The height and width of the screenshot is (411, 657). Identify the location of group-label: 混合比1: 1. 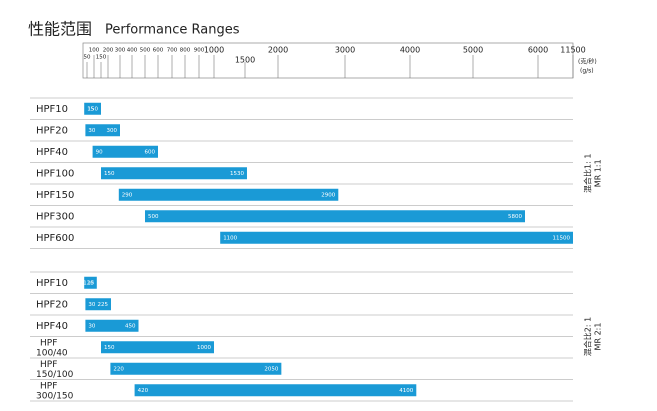
(588, 173).